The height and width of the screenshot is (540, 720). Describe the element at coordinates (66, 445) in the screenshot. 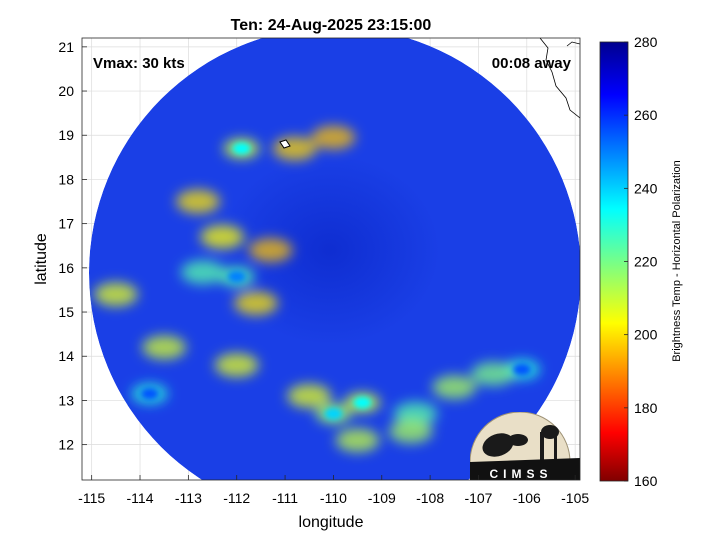

I see `y-tick-label: 12` at that location.